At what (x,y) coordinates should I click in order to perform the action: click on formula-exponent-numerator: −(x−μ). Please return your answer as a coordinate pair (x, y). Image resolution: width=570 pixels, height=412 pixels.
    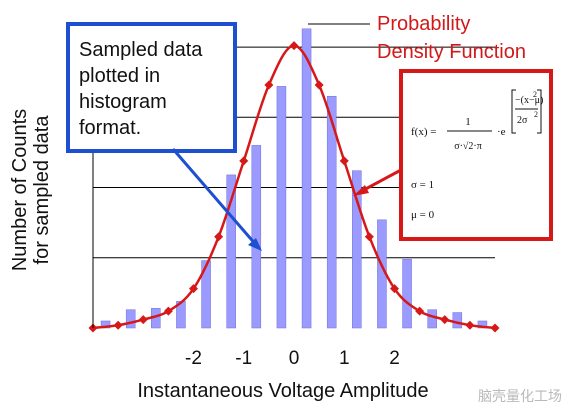
    Looking at the image, I should click on (529, 100).